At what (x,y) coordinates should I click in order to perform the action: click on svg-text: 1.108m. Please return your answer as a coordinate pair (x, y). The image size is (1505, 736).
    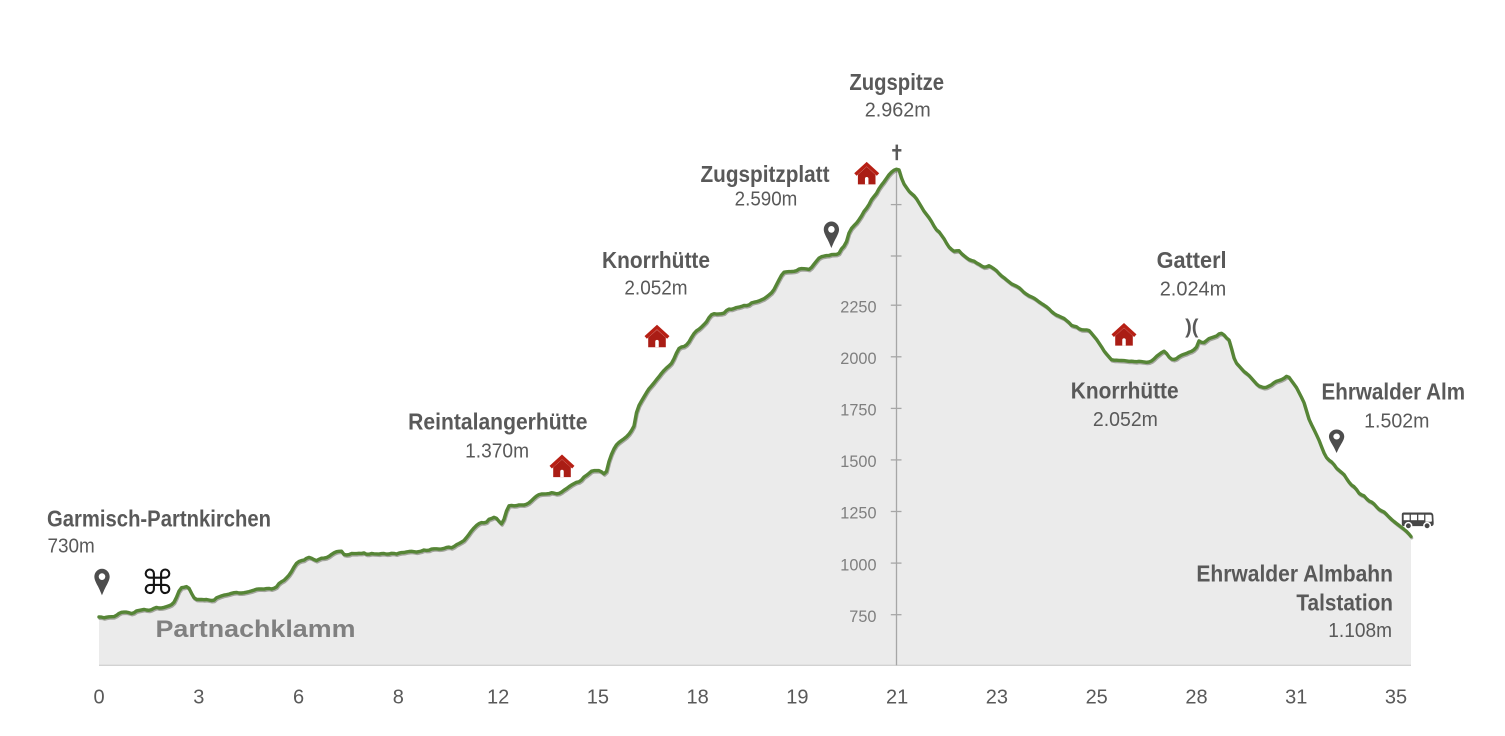
    Looking at the image, I should click on (1360, 631).